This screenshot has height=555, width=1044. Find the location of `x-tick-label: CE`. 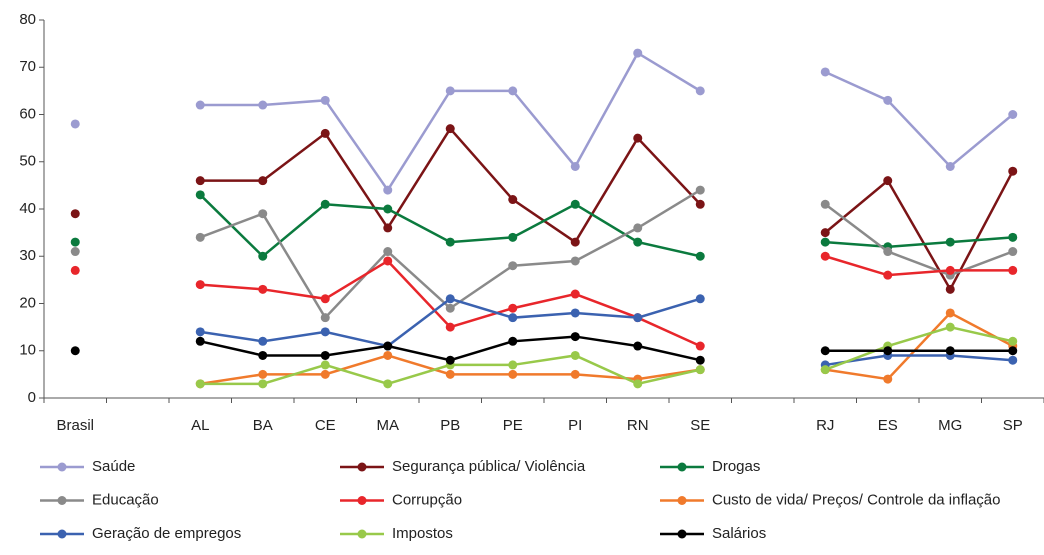

x-tick-label: CE is located at coordinates (325, 425).